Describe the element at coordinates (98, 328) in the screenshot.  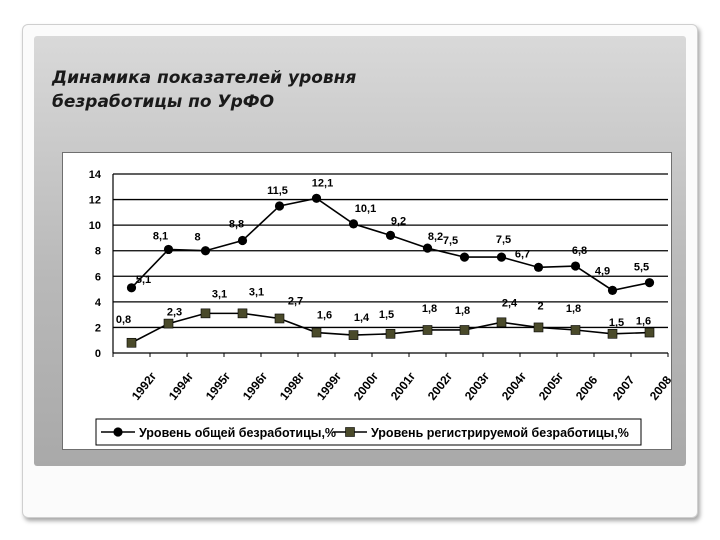
I see `y-tick-label: 2` at that location.